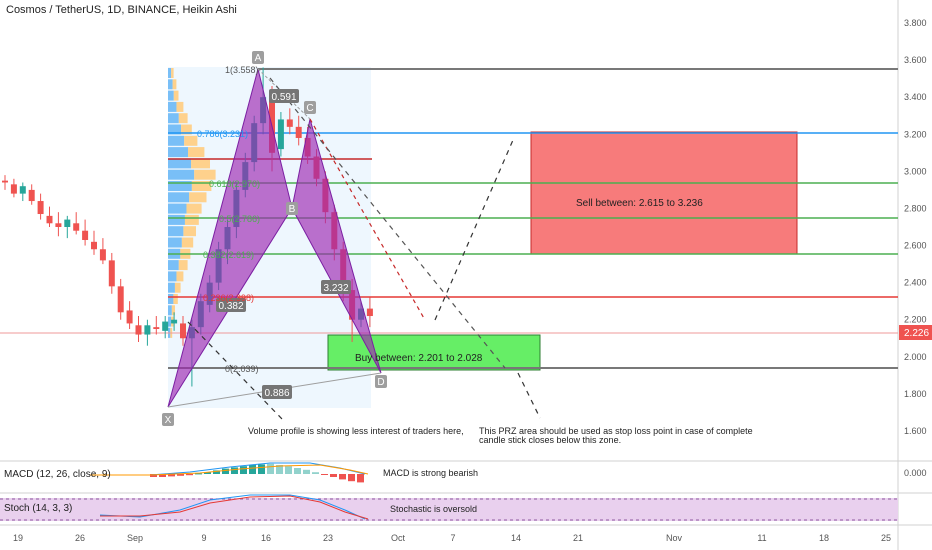 The width and height of the screenshot is (932, 550). I want to click on point-b-marker: B, so click(292, 208).